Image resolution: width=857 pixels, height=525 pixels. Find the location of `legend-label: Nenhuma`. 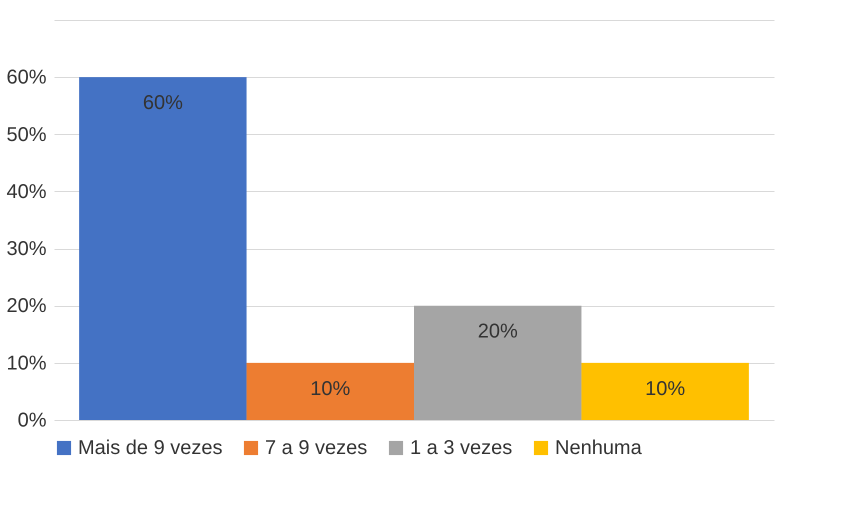

legend-label: Nenhuma is located at coordinates (599, 448).